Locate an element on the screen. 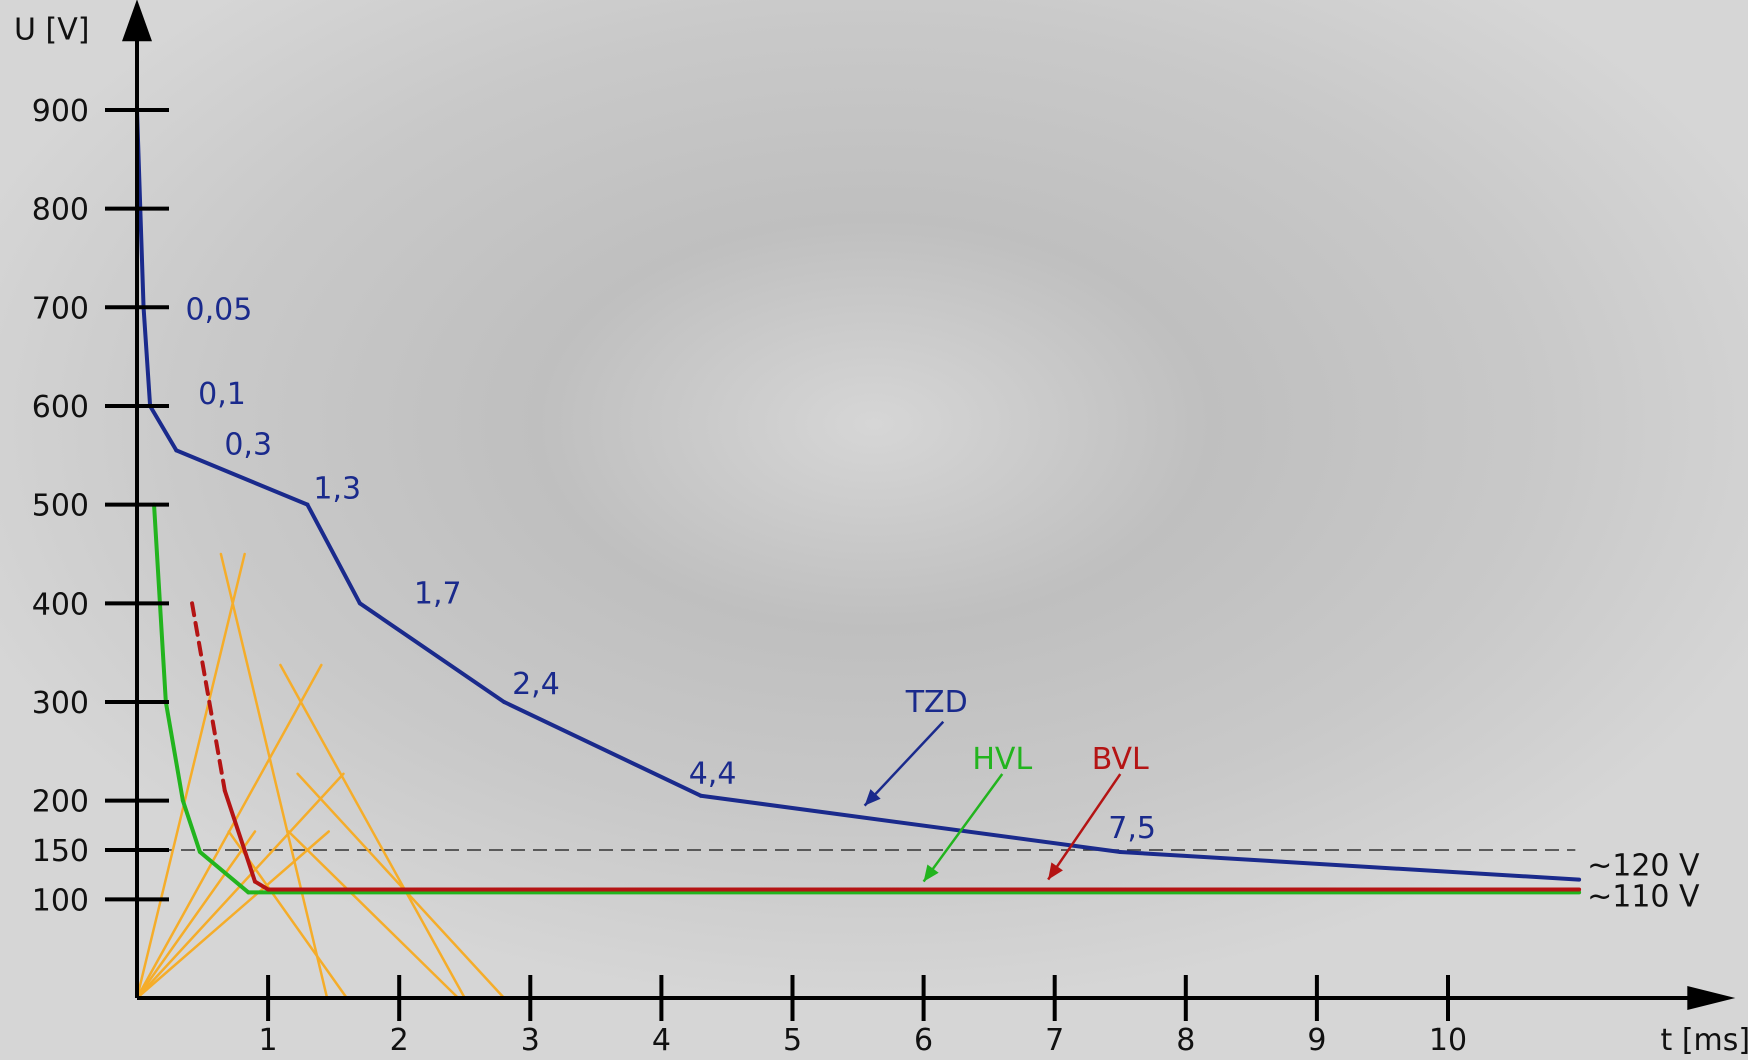 The width and height of the screenshot is (1748, 1060). annotation-arrowhead-tzd is located at coordinates (872, 797).